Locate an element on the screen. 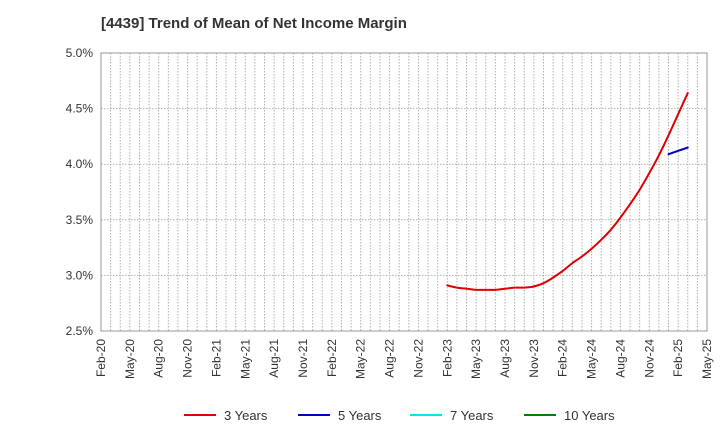 The image size is (720, 440). x-tick-label: Nov-22 is located at coordinates (418, 358).